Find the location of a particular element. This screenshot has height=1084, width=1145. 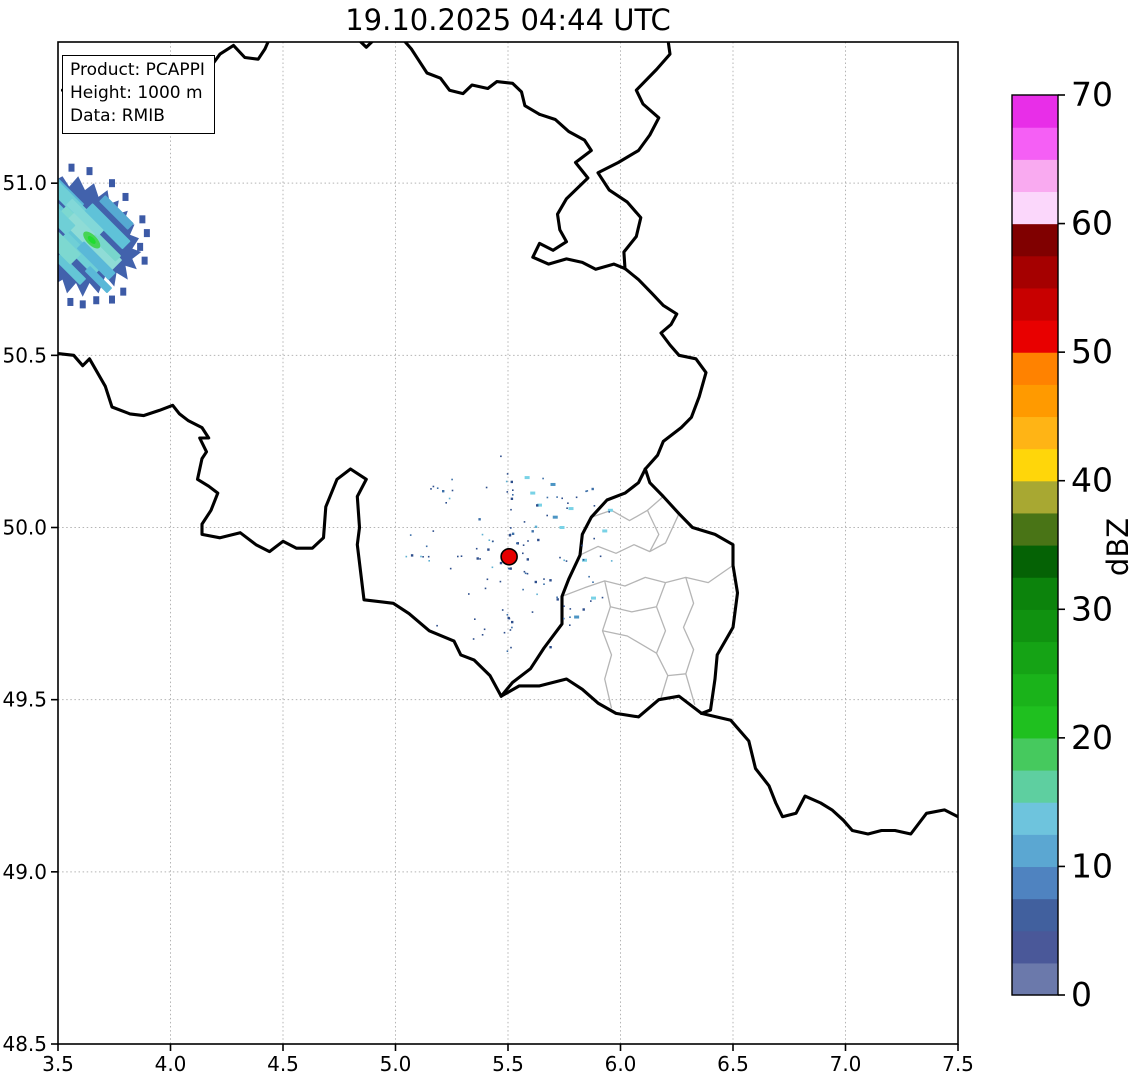

colorbar-tick-label: 70 is located at coordinates (1092, 94).